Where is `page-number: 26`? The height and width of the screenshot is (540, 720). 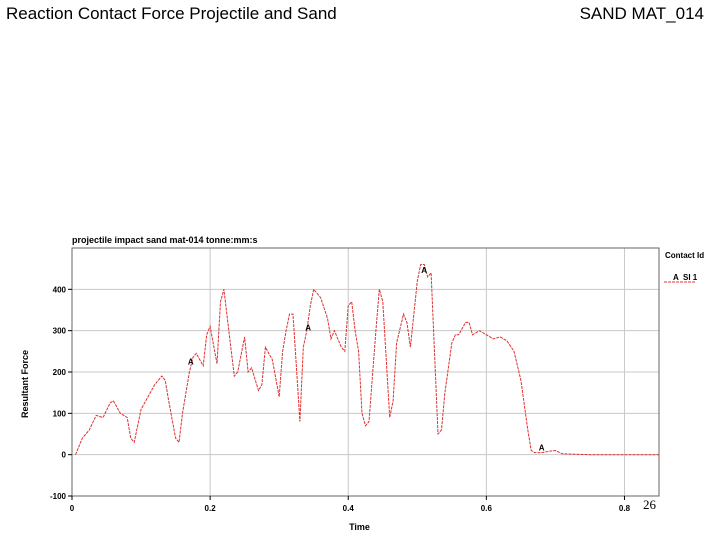
page-number: 26 is located at coordinates (649, 504).